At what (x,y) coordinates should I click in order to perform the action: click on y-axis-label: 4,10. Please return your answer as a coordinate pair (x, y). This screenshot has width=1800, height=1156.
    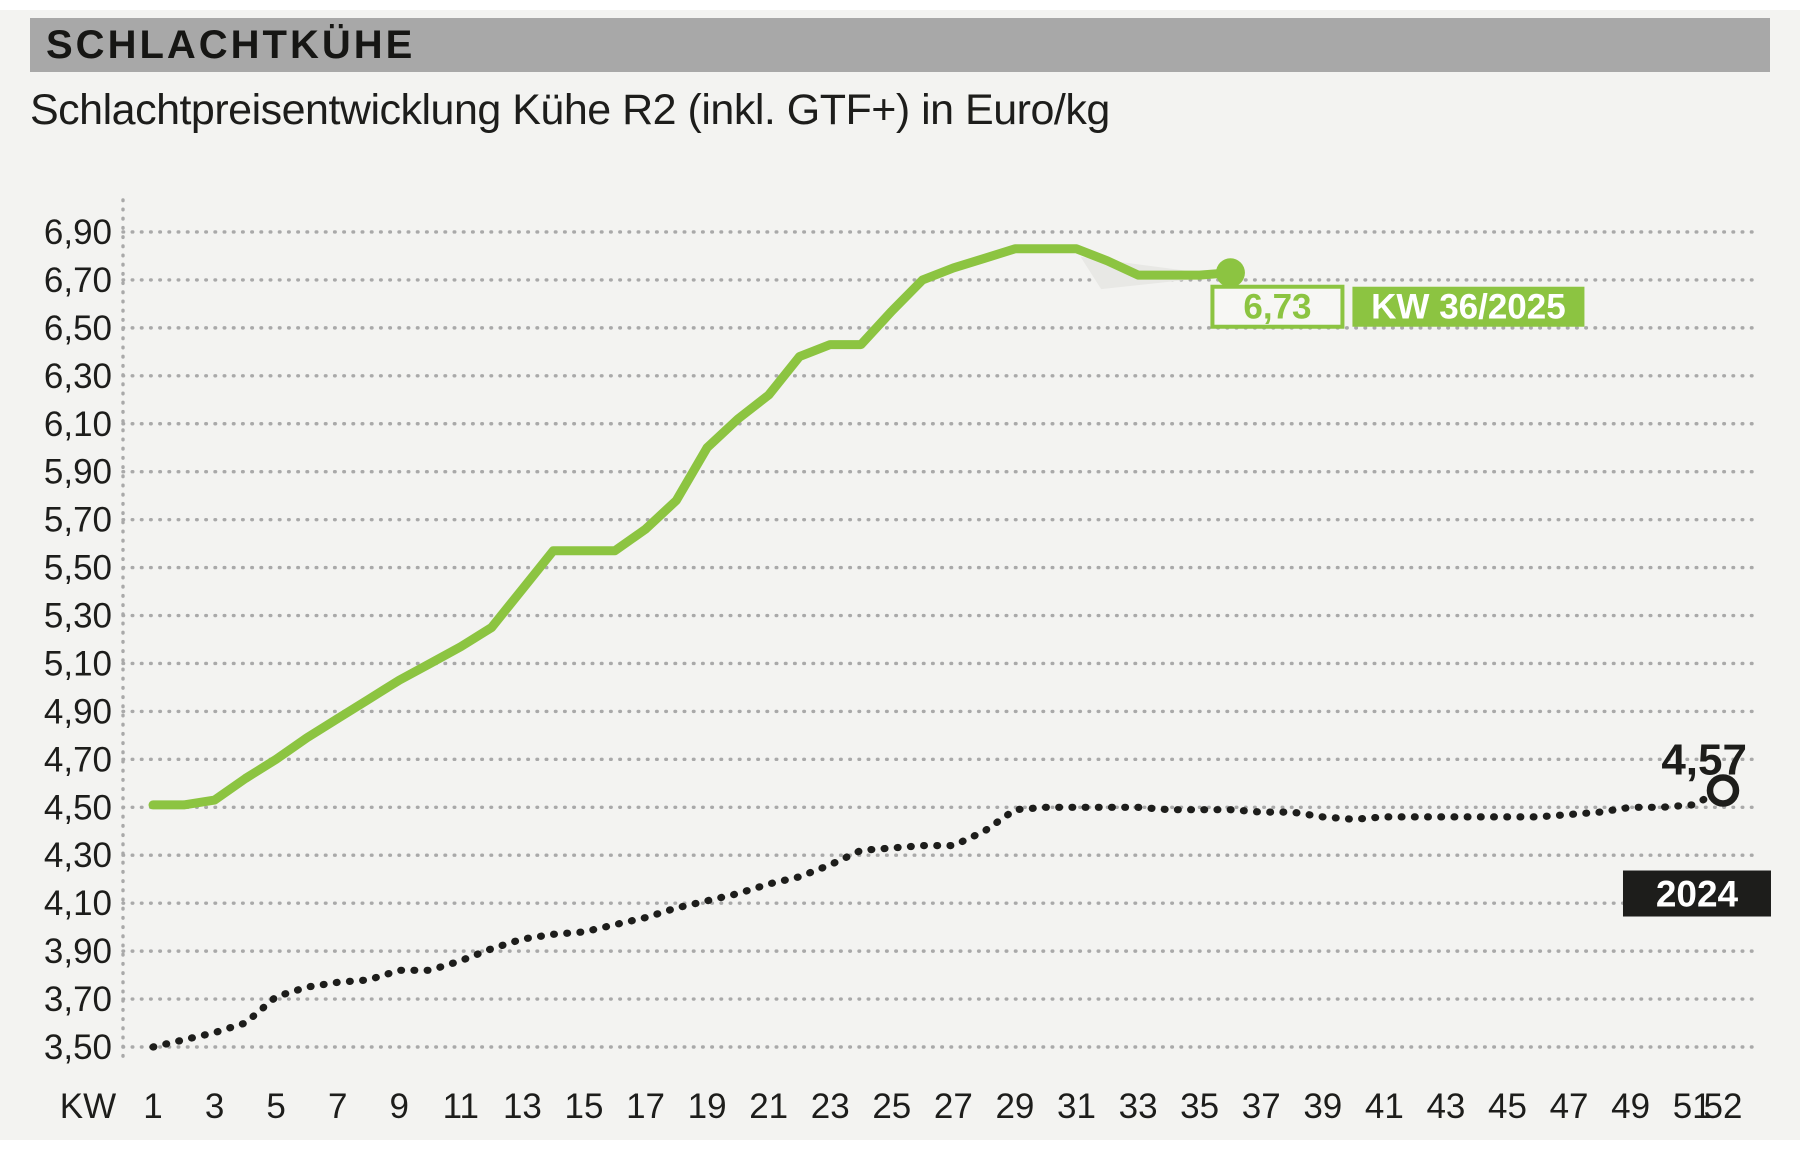
    Looking at the image, I should click on (78, 903).